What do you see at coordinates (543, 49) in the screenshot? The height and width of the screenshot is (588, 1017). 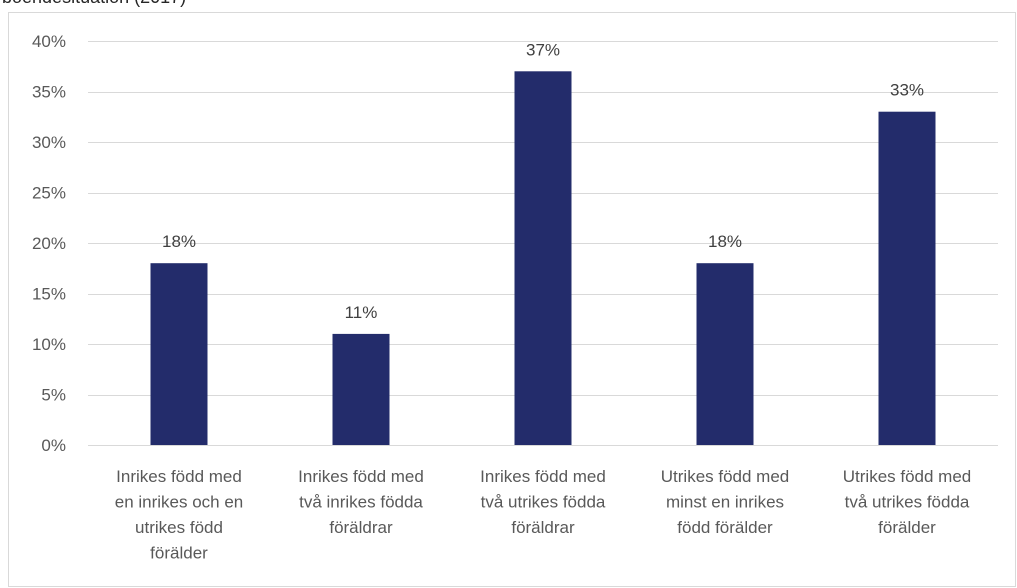 I see `data-label: 37%` at bounding box center [543, 49].